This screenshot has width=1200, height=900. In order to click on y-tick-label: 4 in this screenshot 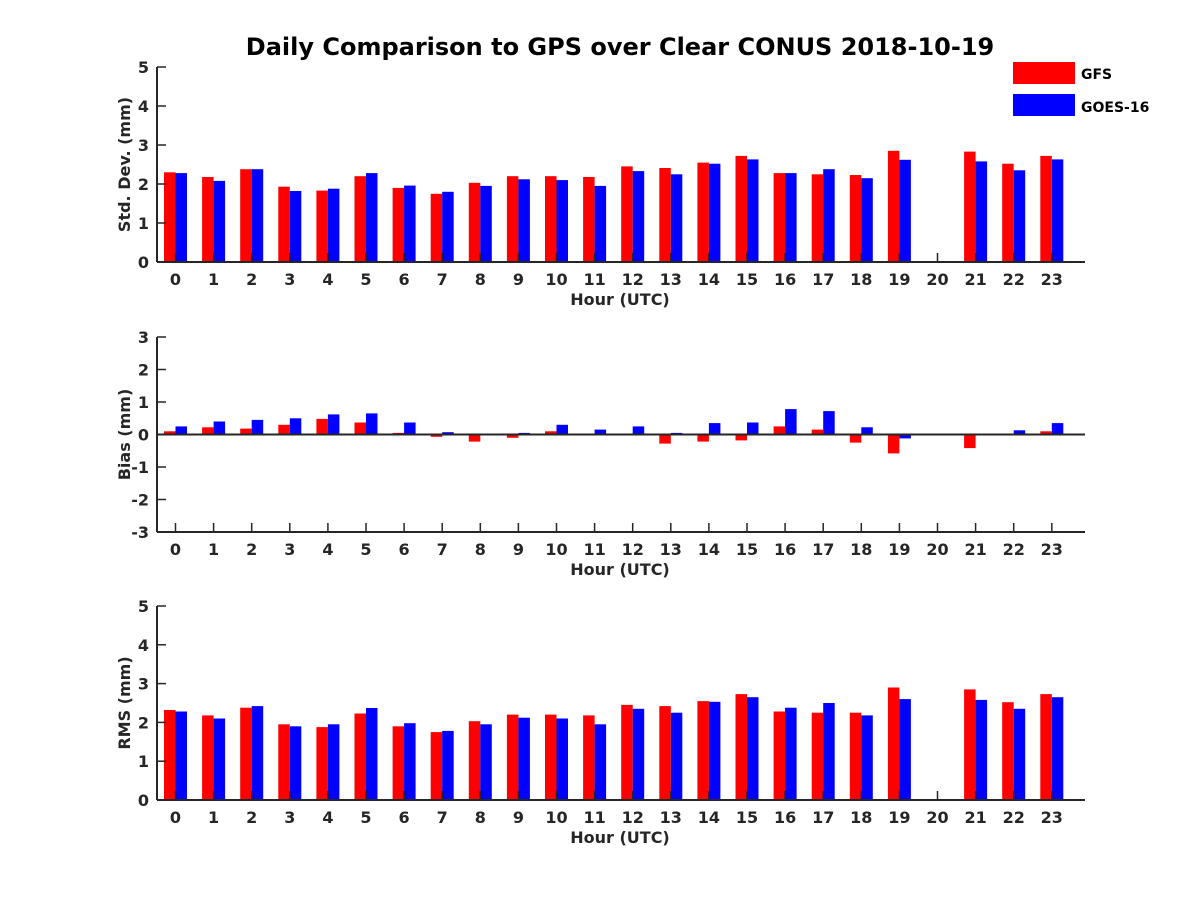, I will do `click(143, 645)`.